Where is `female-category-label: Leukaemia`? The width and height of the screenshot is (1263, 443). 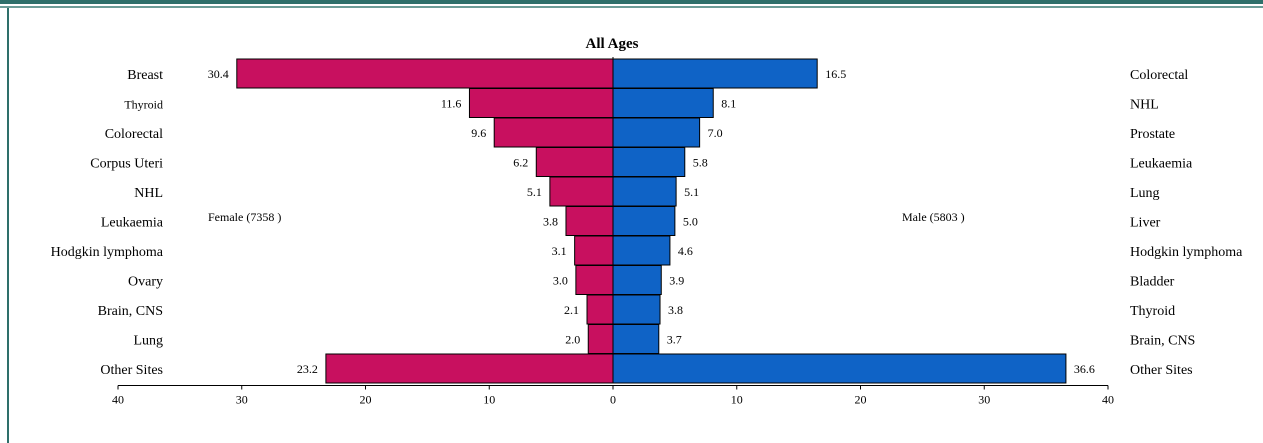 female-category-label: Leukaemia is located at coordinates (132, 223).